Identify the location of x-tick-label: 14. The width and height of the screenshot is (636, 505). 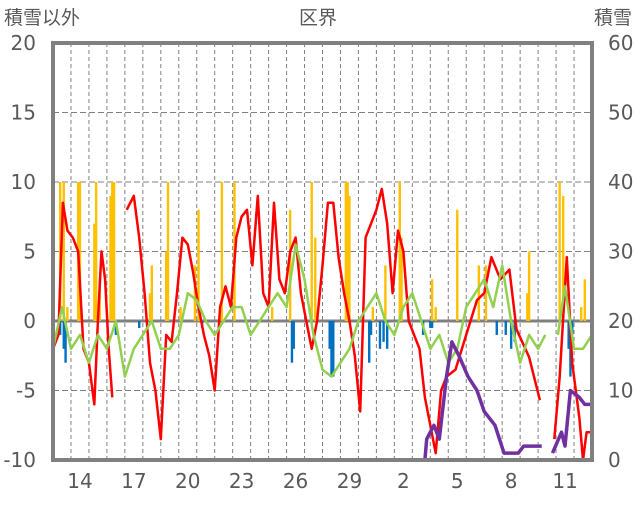
(79, 481).